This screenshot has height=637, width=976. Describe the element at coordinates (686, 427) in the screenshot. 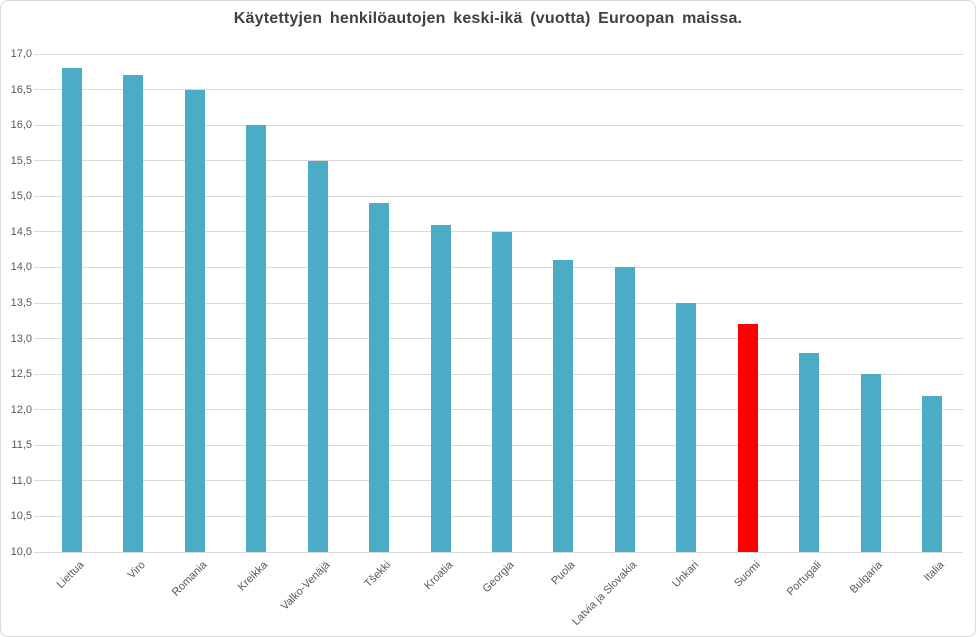

I see `bar-unkari` at that location.